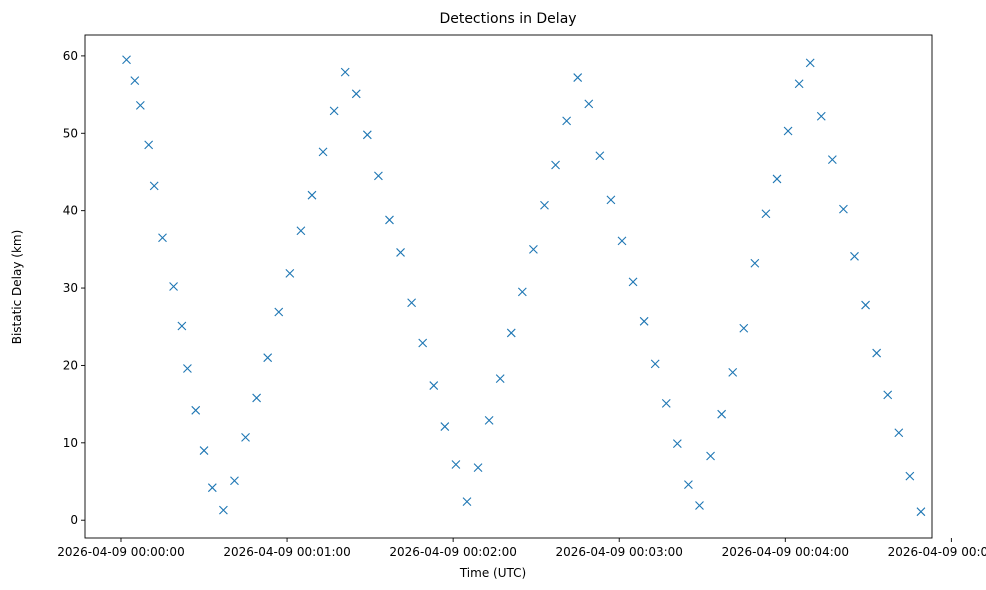  I want to click on x-tick-label: 2026-04-09 00:02:00, so click(452, 552).